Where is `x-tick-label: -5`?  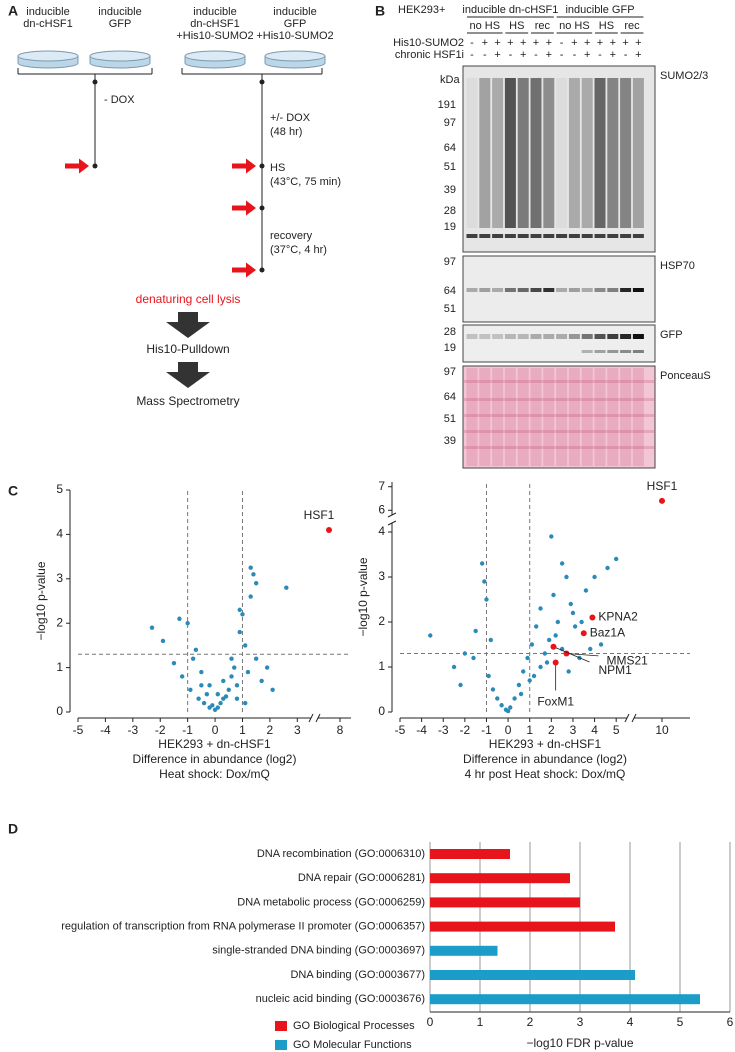 x-tick-label: -5 is located at coordinates (78, 730).